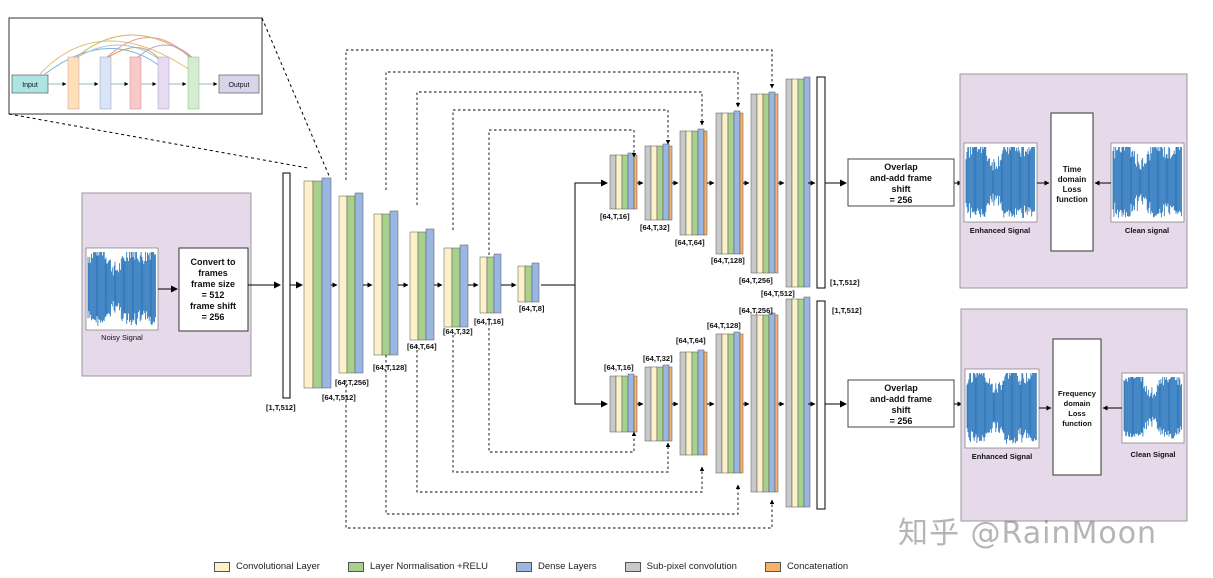 This screenshot has height=578, width=1213. What do you see at coordinates (1000, 182) in the screenshot?
I see `enhanced-waveform-top` at bounding box center [1000, 182].